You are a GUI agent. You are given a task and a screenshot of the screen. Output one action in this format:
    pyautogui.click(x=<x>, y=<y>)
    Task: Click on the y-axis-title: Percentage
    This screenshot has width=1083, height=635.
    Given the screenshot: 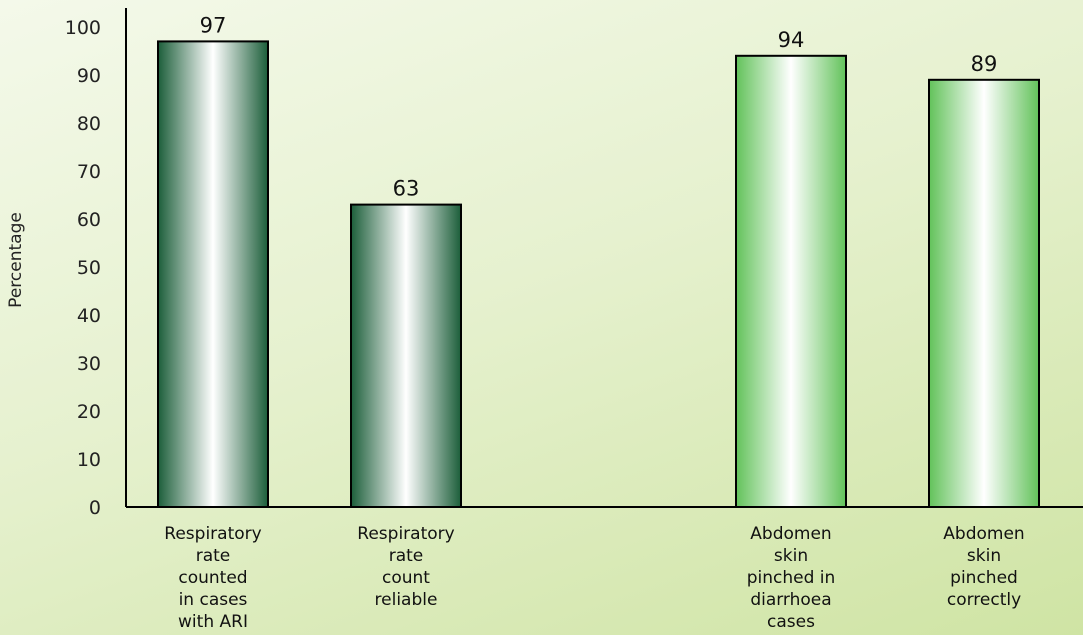 What is the action you would take?
    pyautogui.click(x=16, y=260)
    